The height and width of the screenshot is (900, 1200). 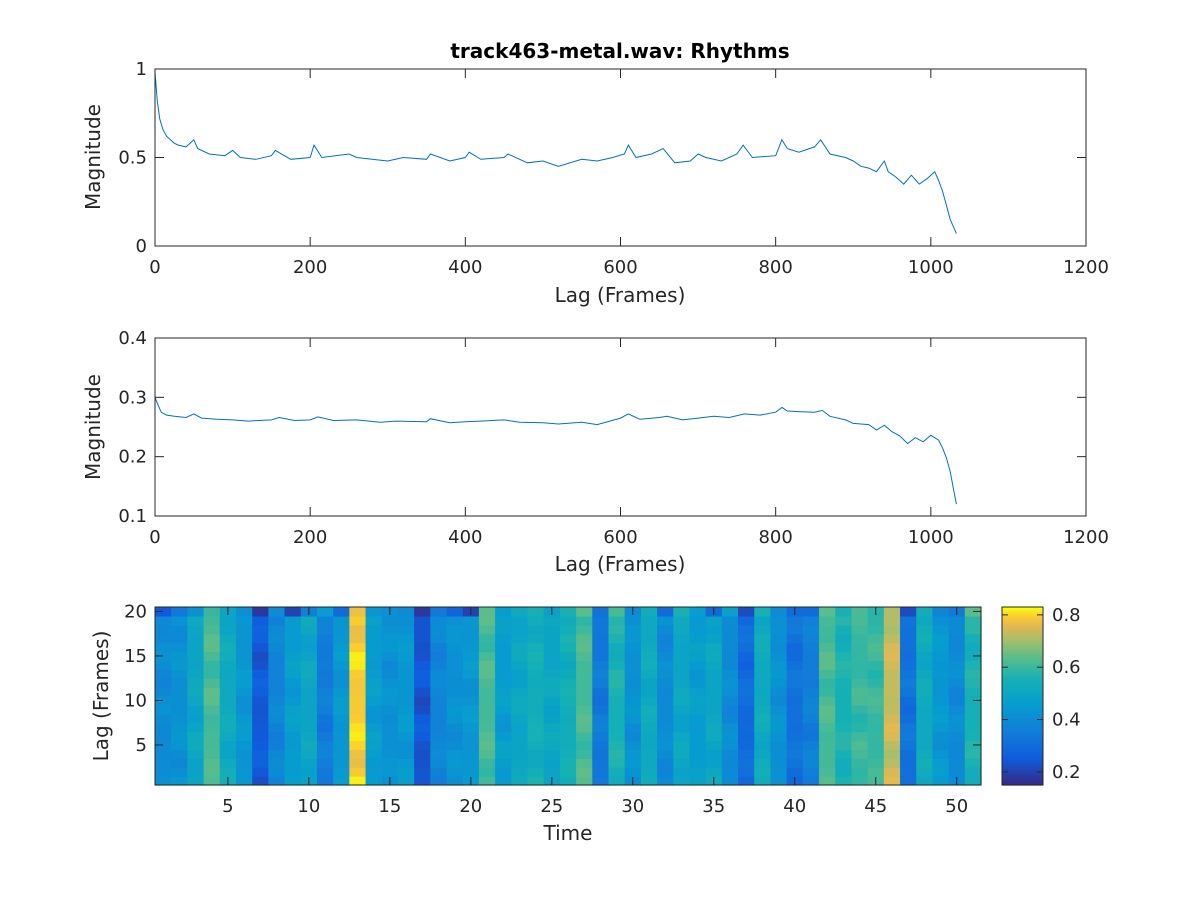 I want to click on x-tick-label: 20, so click(x=470, y=806).